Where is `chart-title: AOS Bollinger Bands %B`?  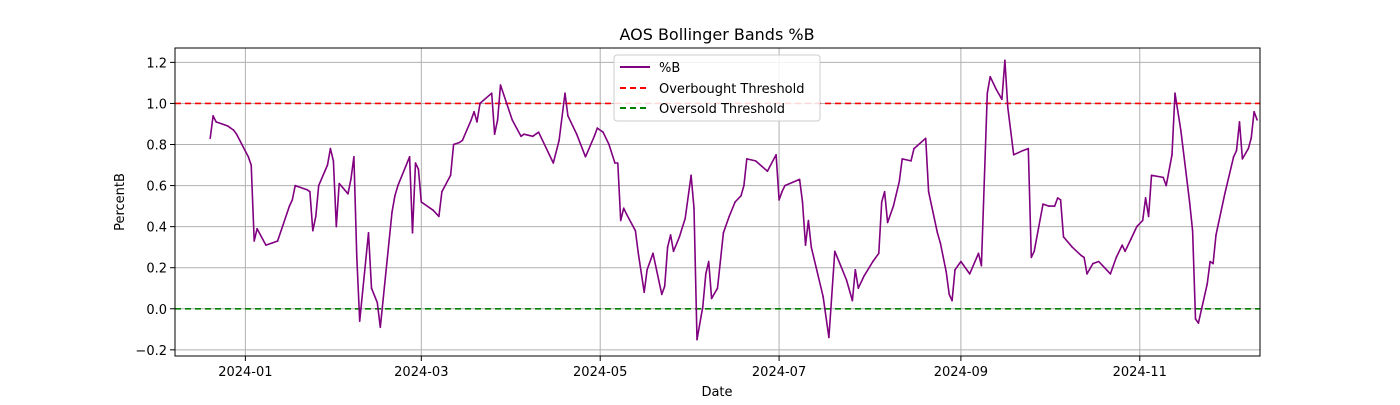
chart-title: AOS Bollinger Bands %B is located at coordinates (716, 34).